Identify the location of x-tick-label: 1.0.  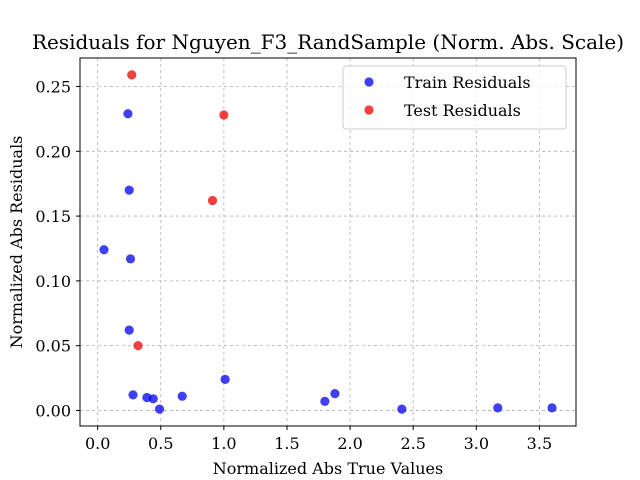
(223, 443).